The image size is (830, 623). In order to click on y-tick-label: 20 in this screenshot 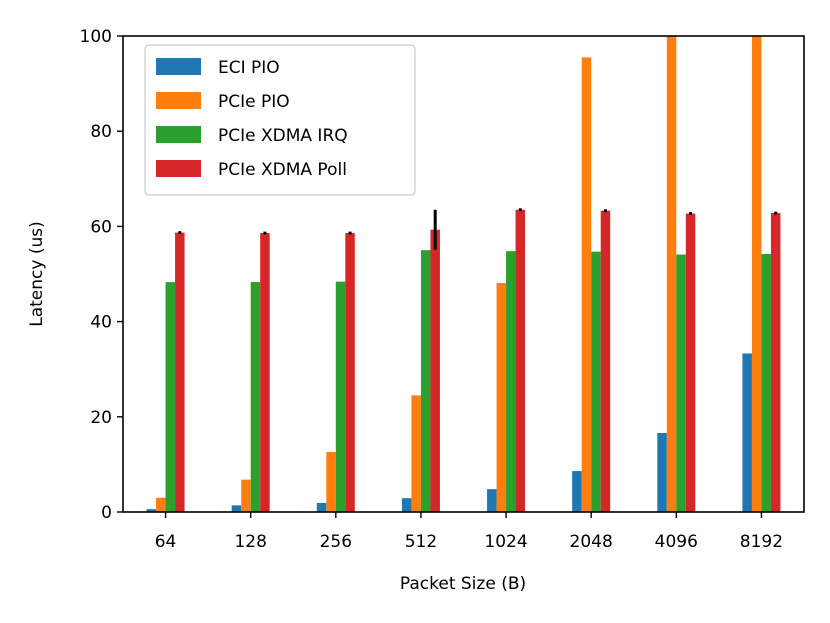, I will do `click(101, 418)`.